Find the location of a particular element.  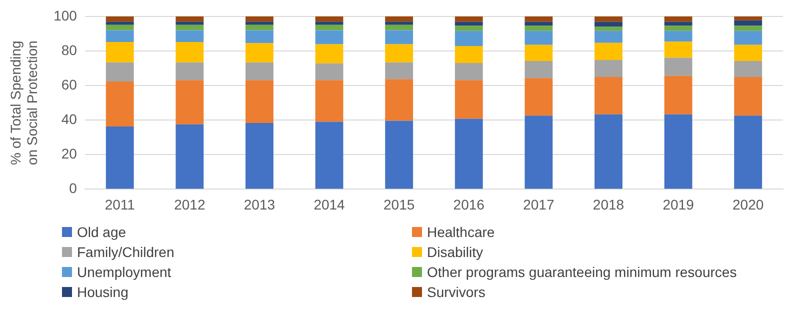

x-tick-label: 2012 is located at coordinates (190, 204).